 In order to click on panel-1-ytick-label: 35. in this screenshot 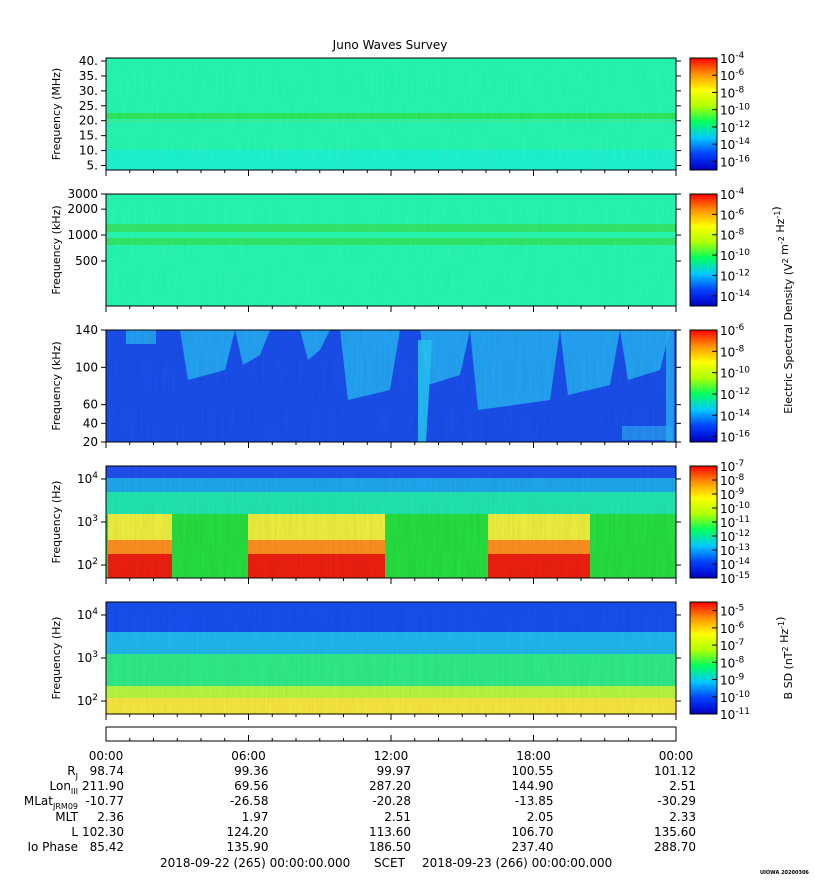, I will do `click(88, 76)`.